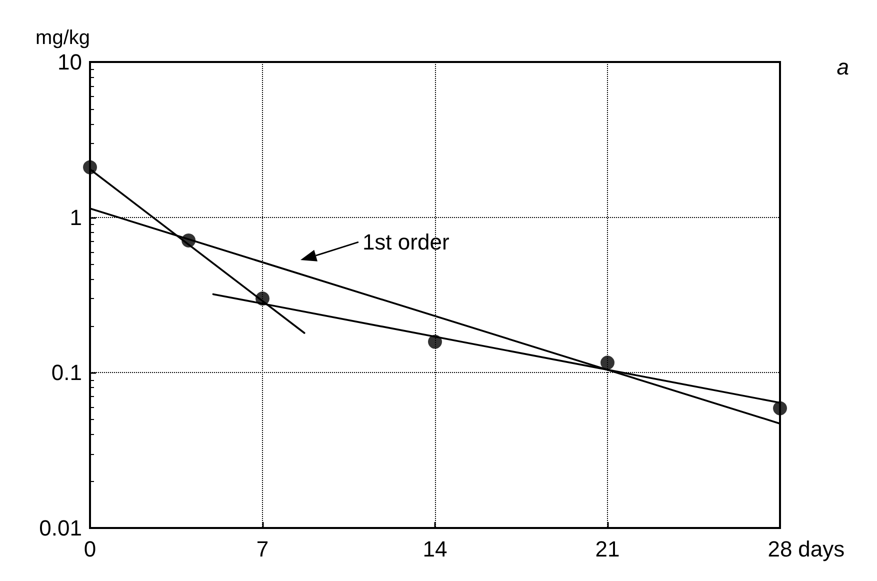  What do you see at coordinates (843, 67) in the screenshot?
I see `text: a` at bounding box center [843, 67].